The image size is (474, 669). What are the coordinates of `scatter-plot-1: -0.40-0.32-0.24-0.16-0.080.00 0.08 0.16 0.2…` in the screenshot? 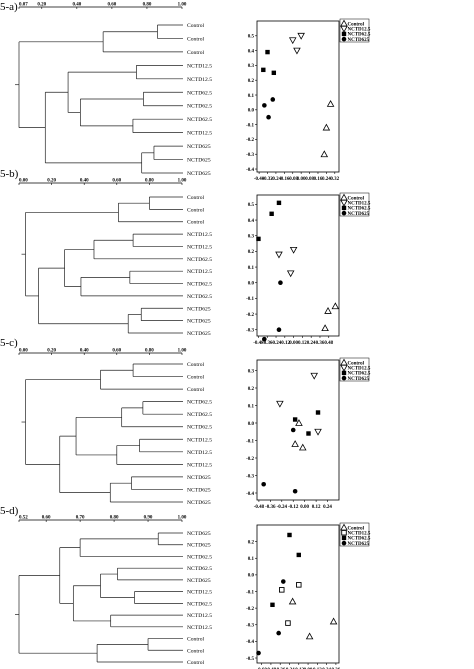 It's located at (308, 100).